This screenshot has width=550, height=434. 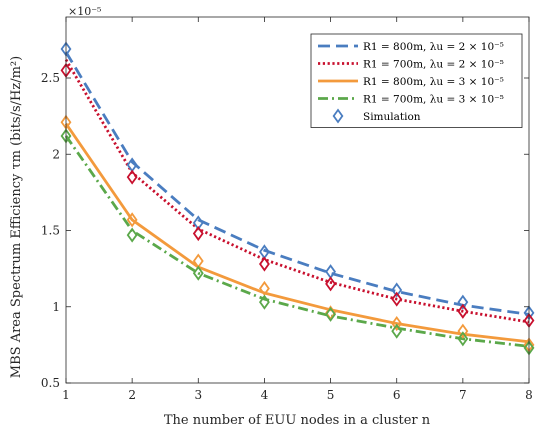 What do you see at coordinates (265, 395) in the screenshot?
I see `x-tick-label: 4` at bounding box center [265, 395].